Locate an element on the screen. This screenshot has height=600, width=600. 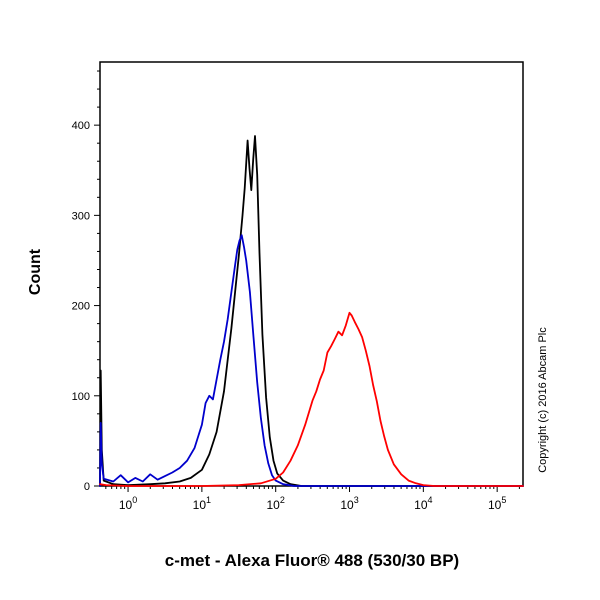
y-tick-label: 200 is located at coordinates (81, 307).